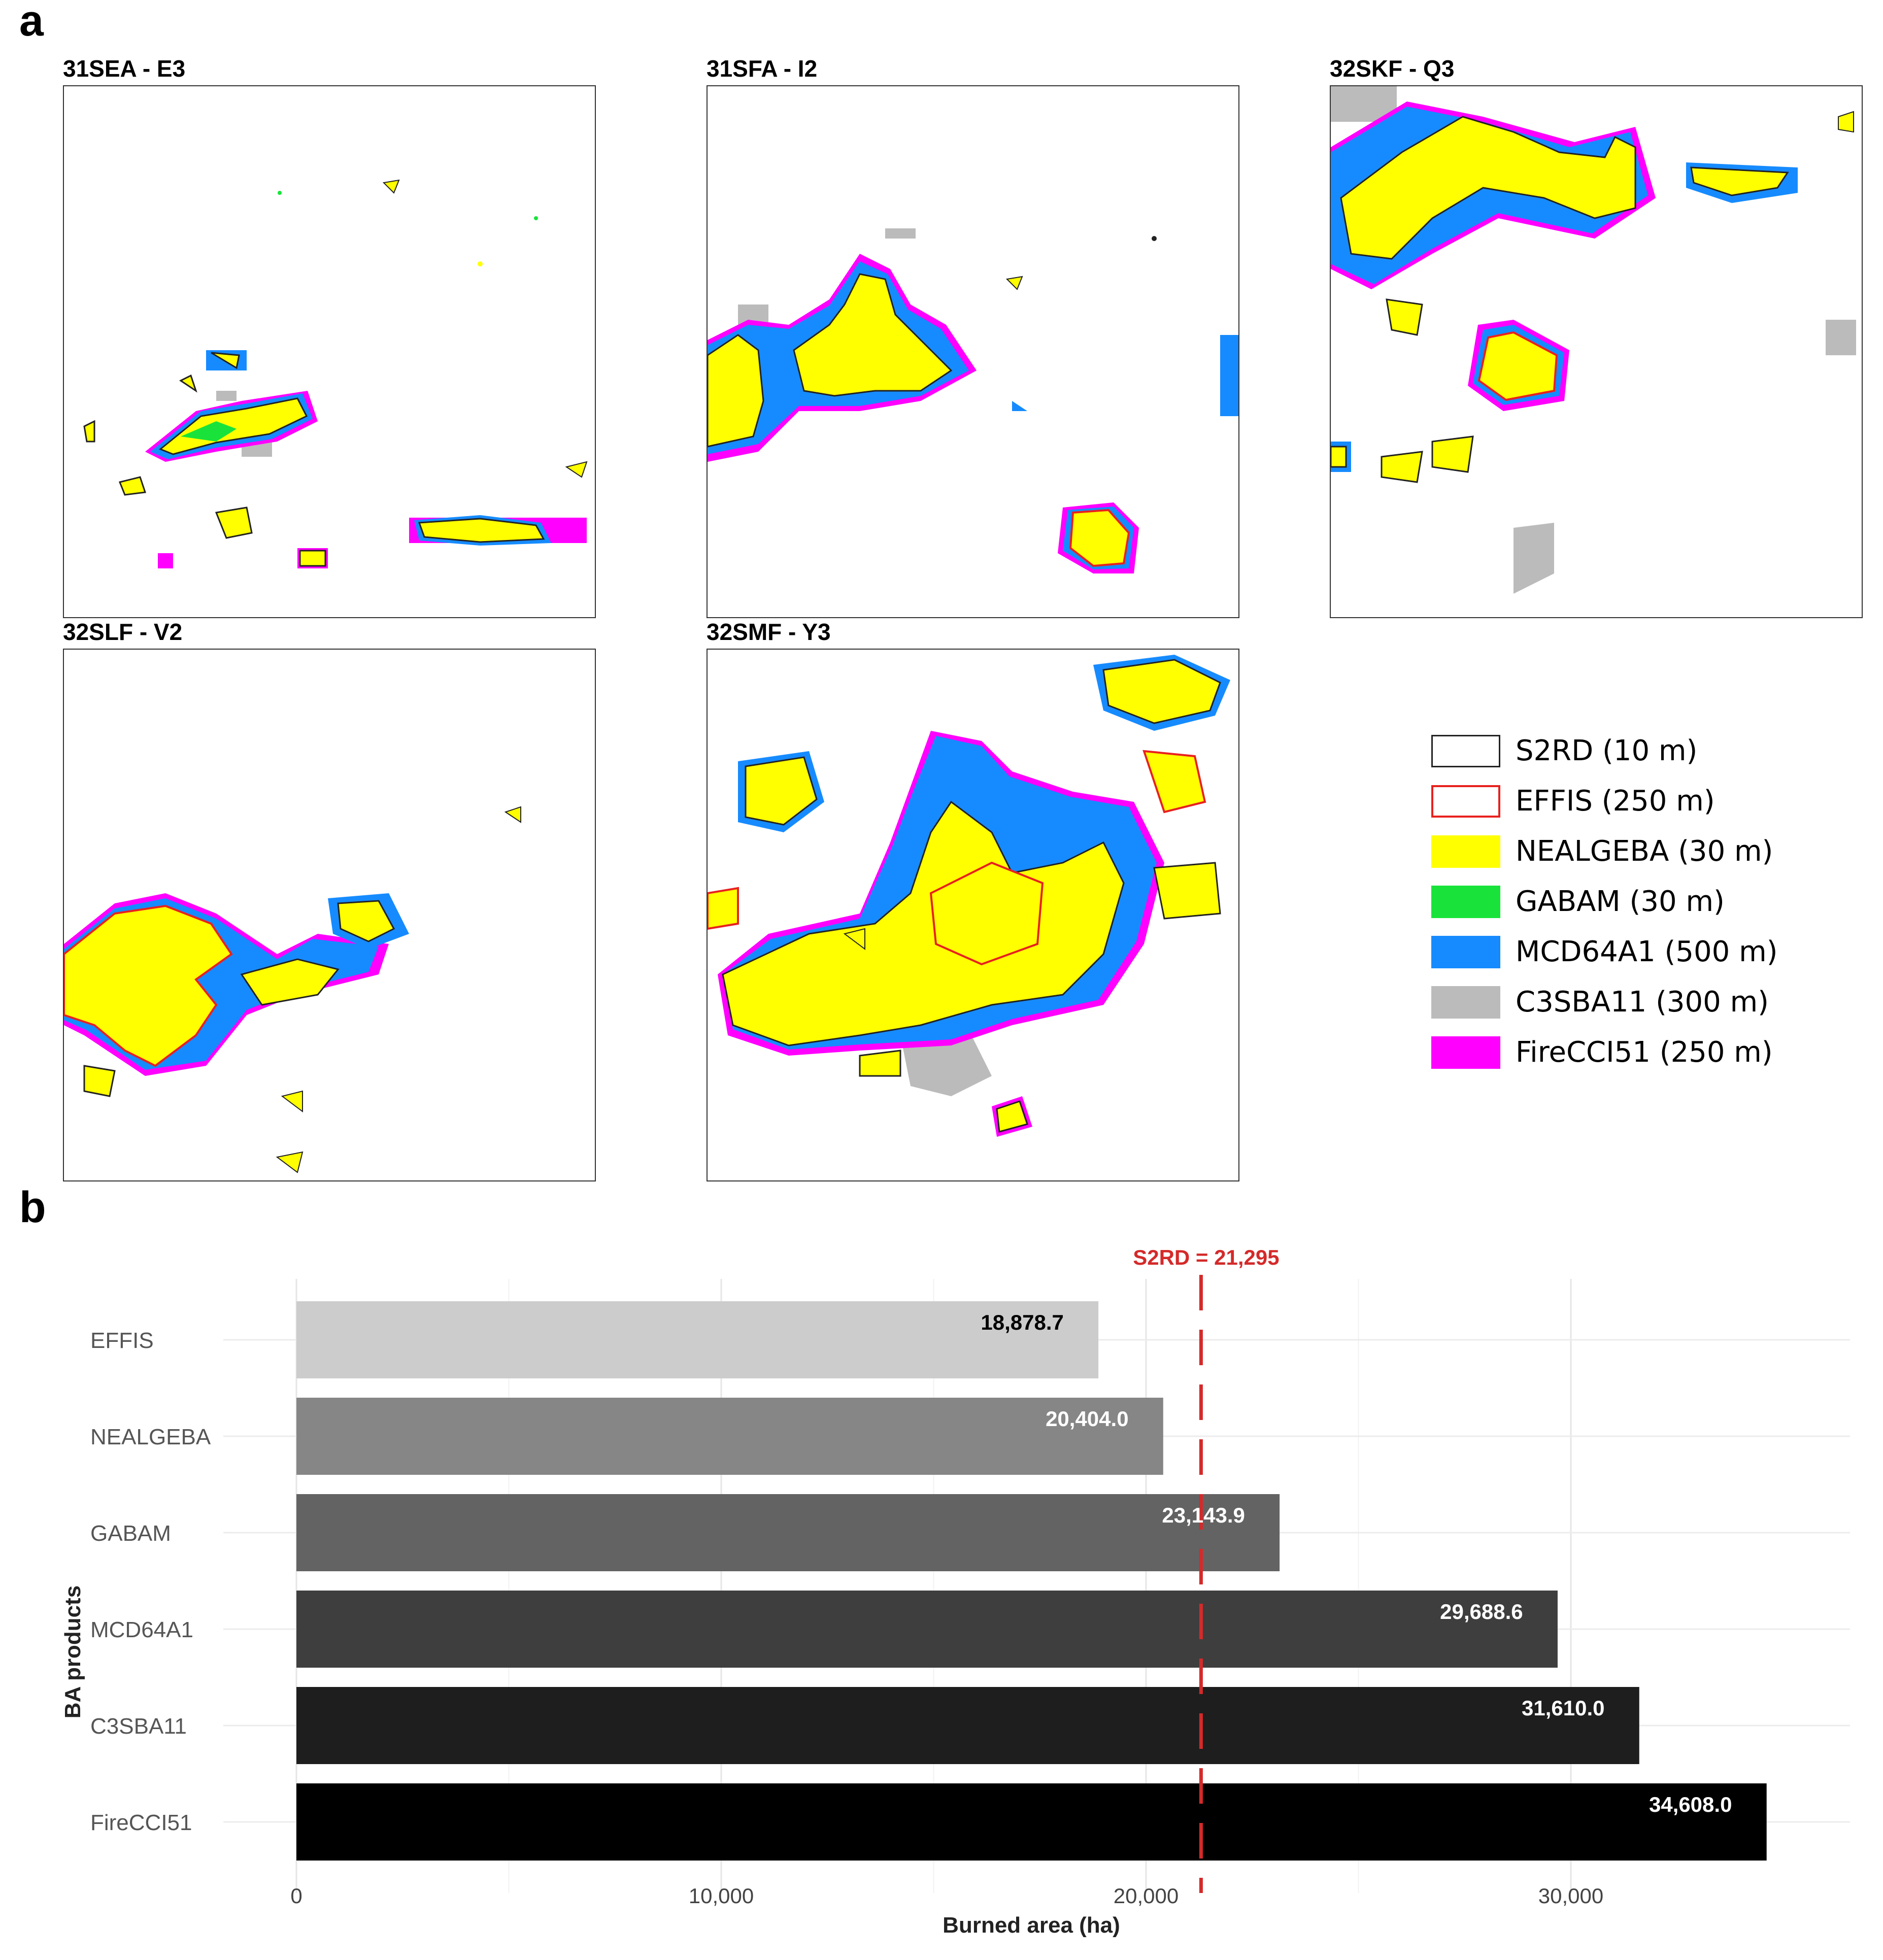 This screenshot has height=1960, width=1883. Describe the element at coordinates (1615, 801) in the screenshot. I see `legend-label-effis: EFFIS (250 m)` at that location.